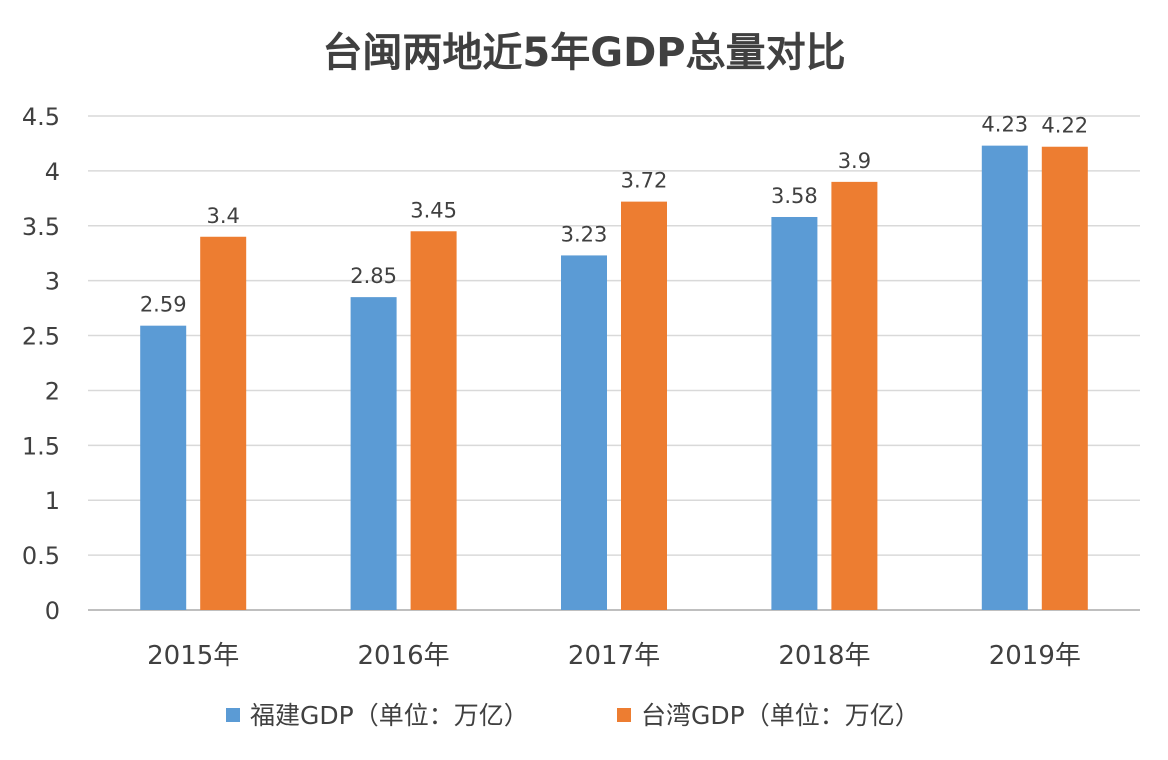  Describe the element at coordinates (794, 413) in the screenshot. I see `bar-series0-cat3` at that location.